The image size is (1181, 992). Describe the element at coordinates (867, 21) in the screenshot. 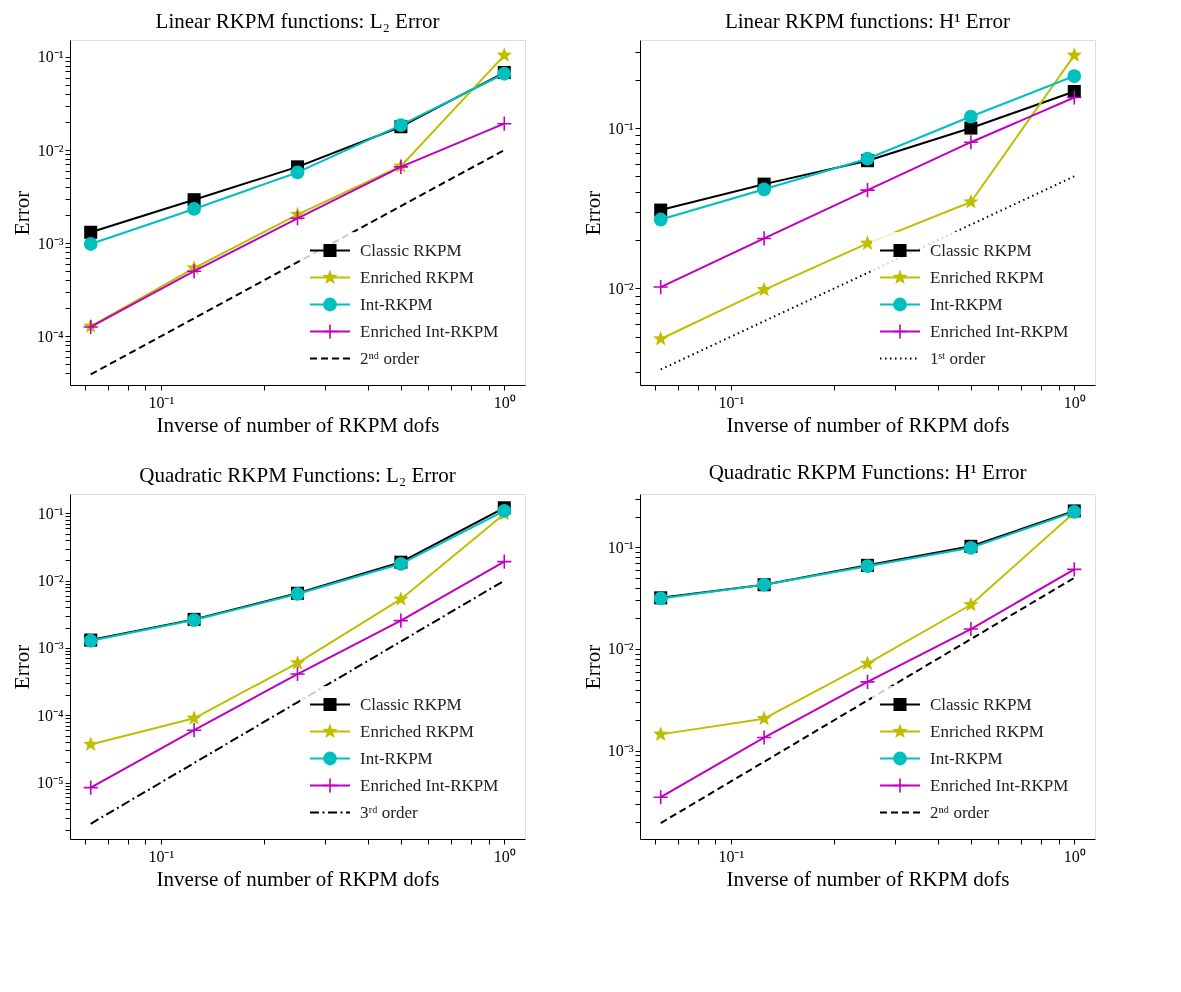

I see `chart-title: Linear RKPM functions: H¹ Error` at that location.